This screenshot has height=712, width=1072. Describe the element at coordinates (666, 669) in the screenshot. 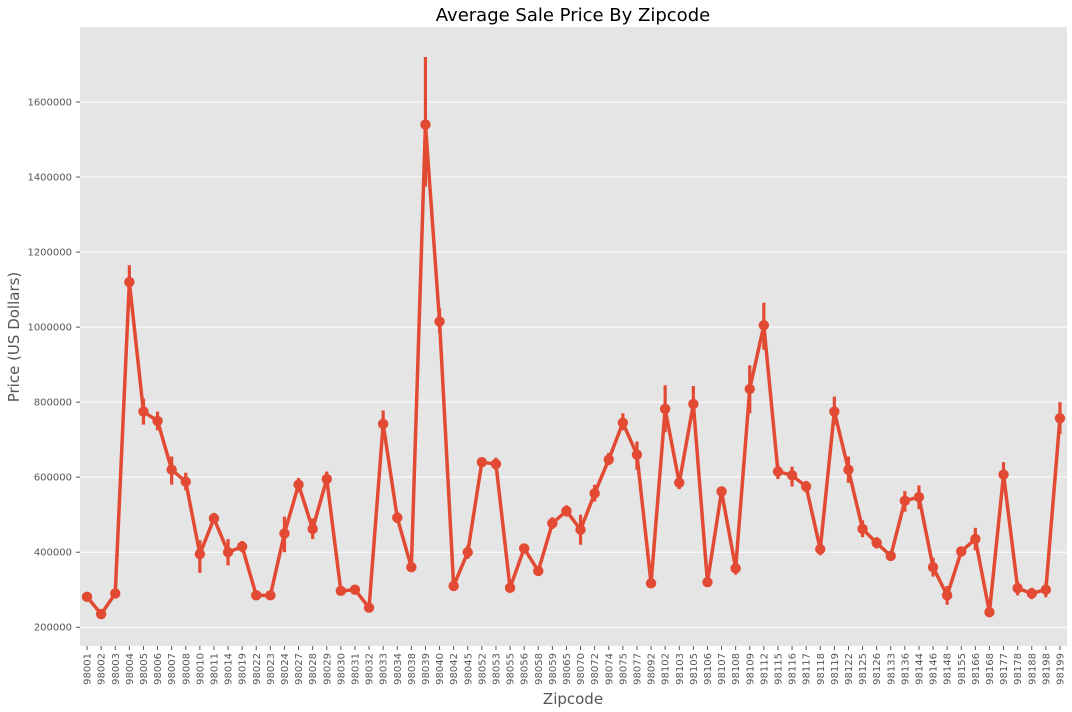

I see `x-tick-label: 98102` at that location.